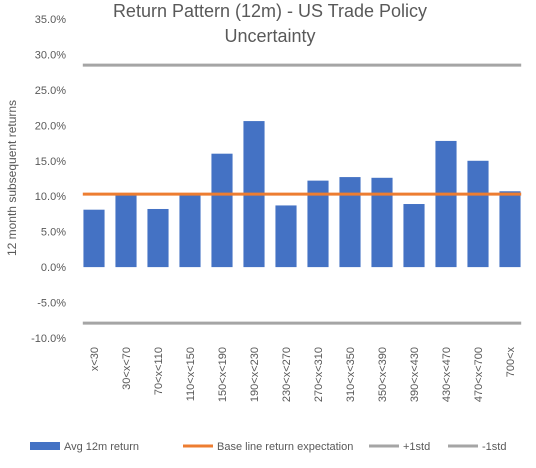 The image size is (536, 468). What do you see at coordinates (285, 447) in the screenshot?
I see `legend-label: Base line return expectation` at bounding box center [285, 447].